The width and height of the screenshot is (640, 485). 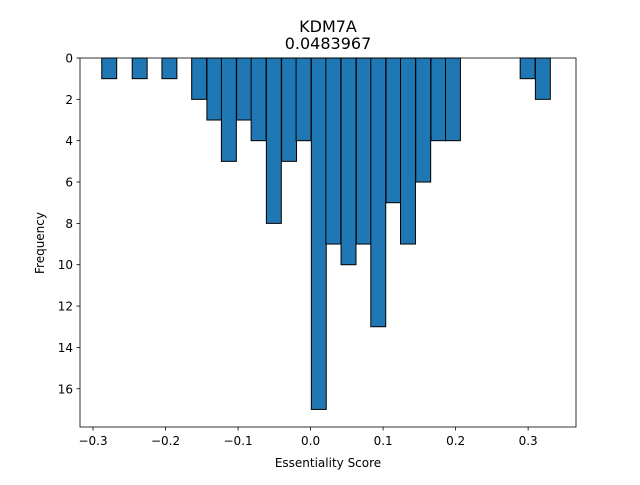 I want to click on y-tick-label-4: 8, so click(x=69, y=224).